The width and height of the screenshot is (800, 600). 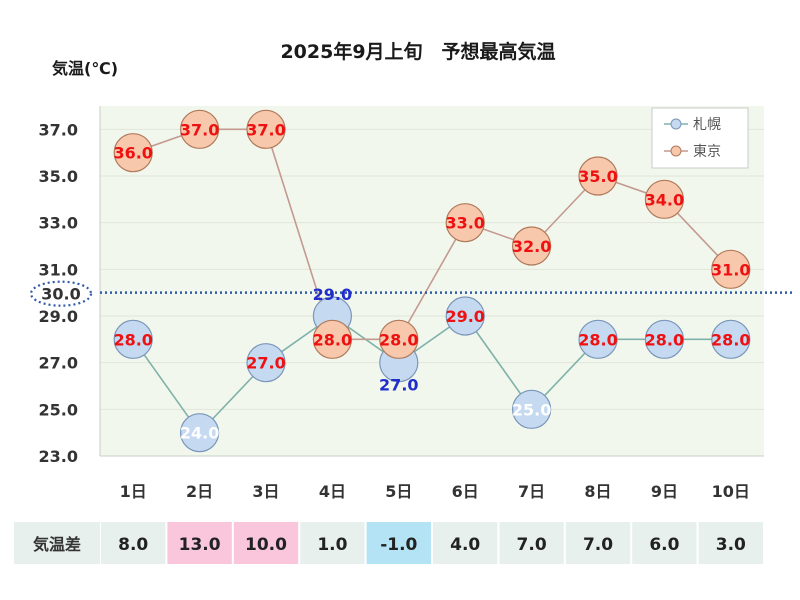 What do you see at coordinates (58, 223) in the screenshot?
I see `y-tick-label: 33.0` at bounding box center [58, 223].